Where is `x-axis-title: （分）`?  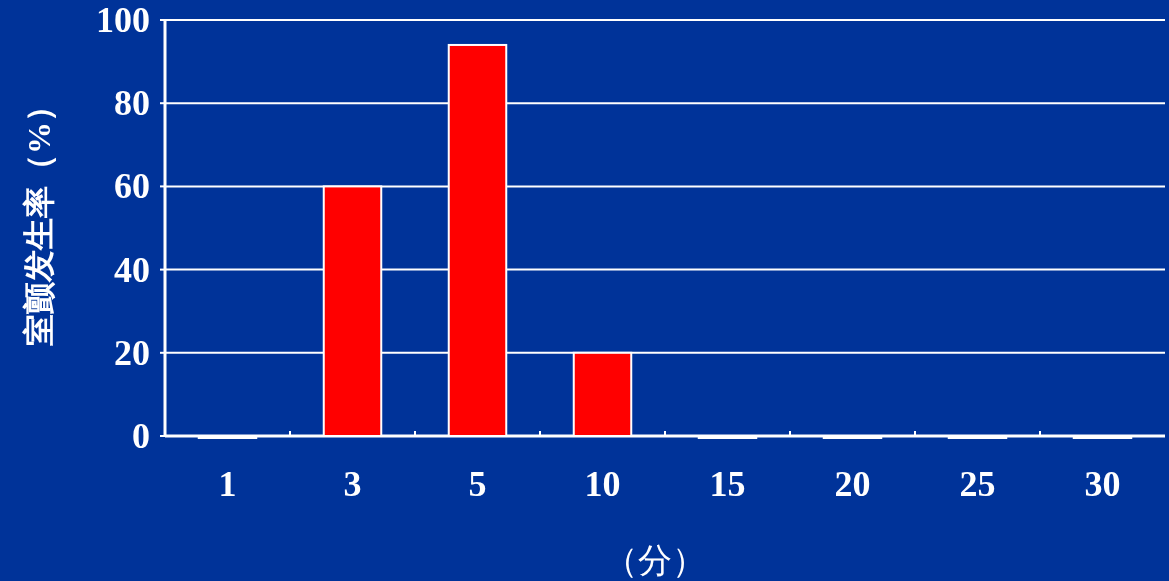 x-axis-title: （分） is located at coordinates (655, 560).